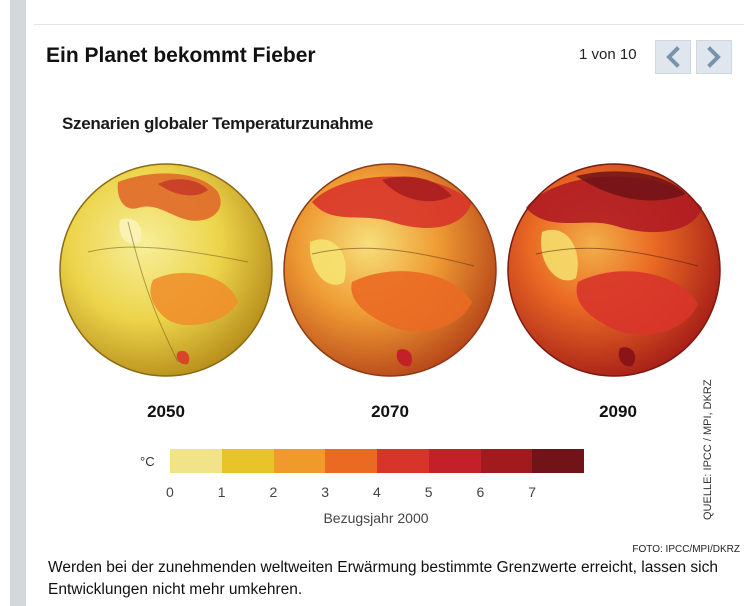  I want to click on next-button, so click(714, 57).